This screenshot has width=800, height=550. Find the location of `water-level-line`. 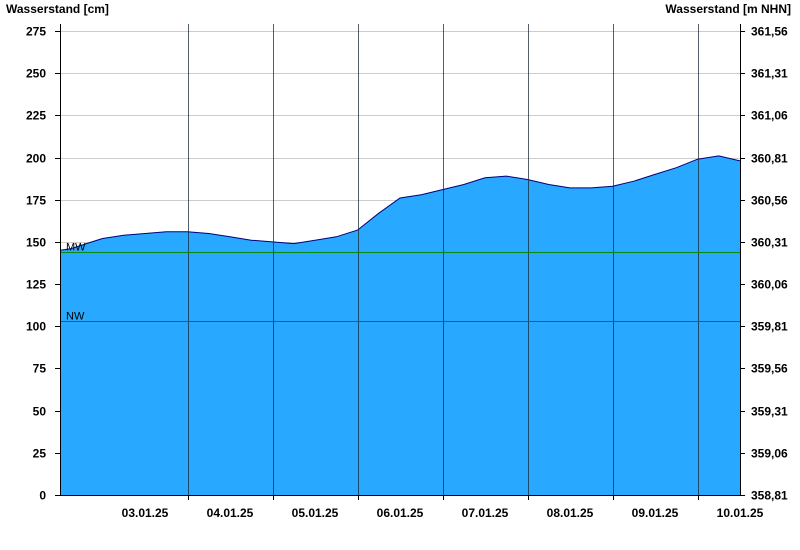

water-level-line is located at coordinates (400, 203).